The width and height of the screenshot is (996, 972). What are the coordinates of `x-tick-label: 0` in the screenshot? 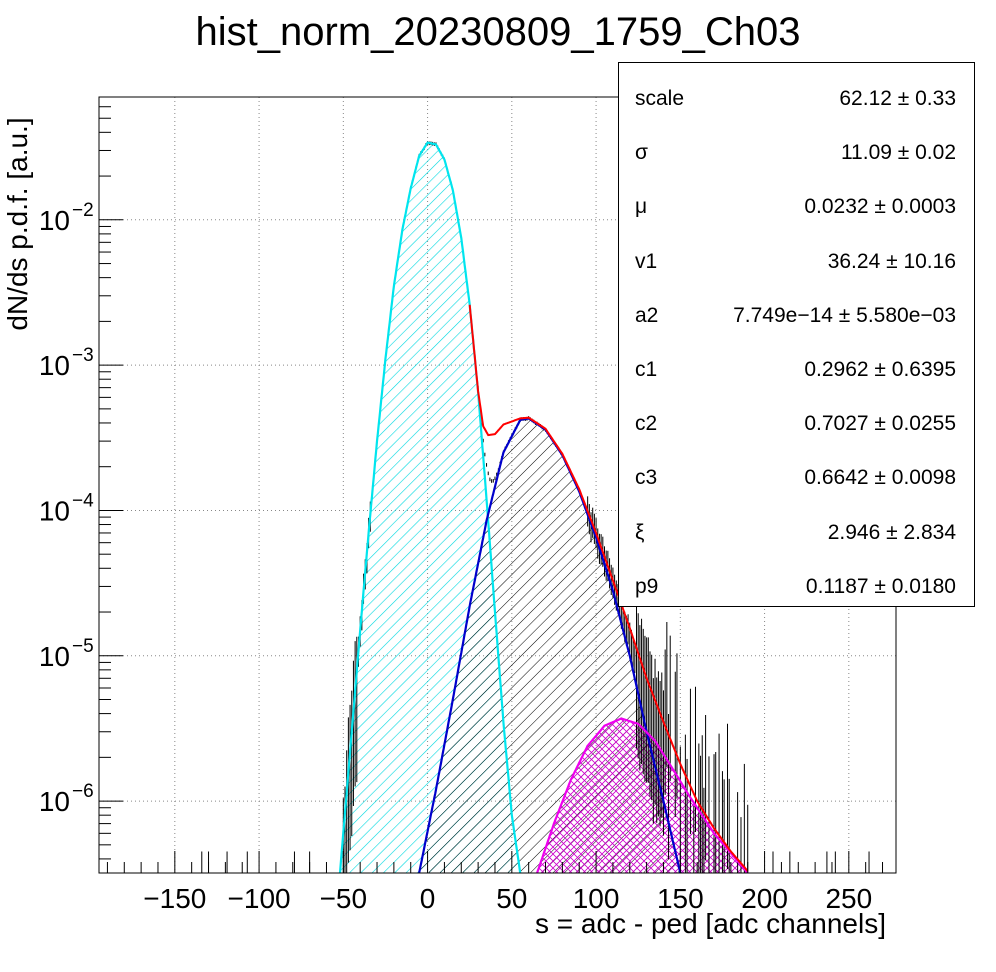 It's located at (428, 898).